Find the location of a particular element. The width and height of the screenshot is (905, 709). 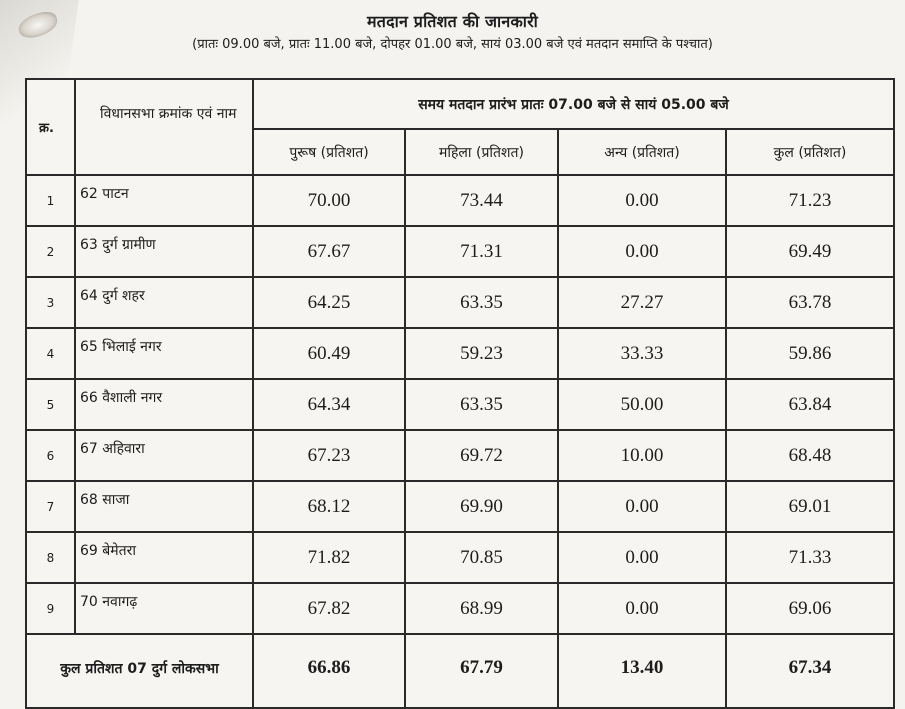

female-cell: 70.85 is located at coordinates (481, 557).